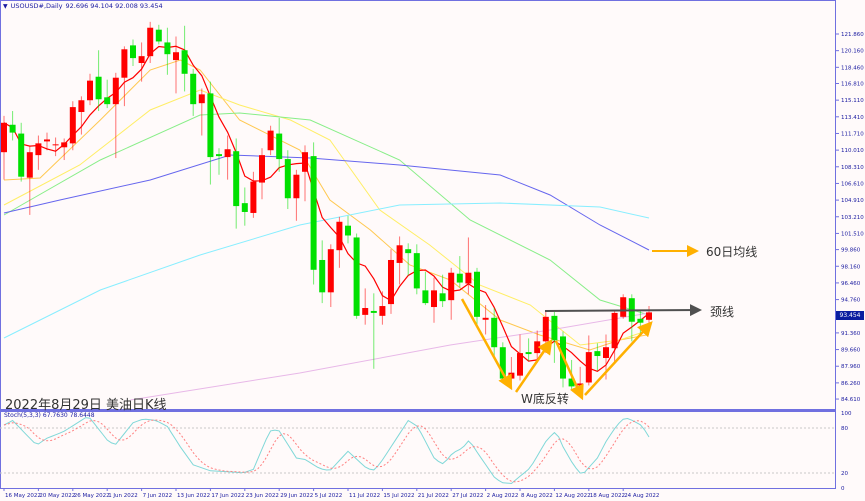 The width and height of the screenshot is (865, 501). What do you see at coordinates (467, 496) in the screenshot?
I see `date-tick-label: 27 Jul 2022` at bounding box center [467, 496].